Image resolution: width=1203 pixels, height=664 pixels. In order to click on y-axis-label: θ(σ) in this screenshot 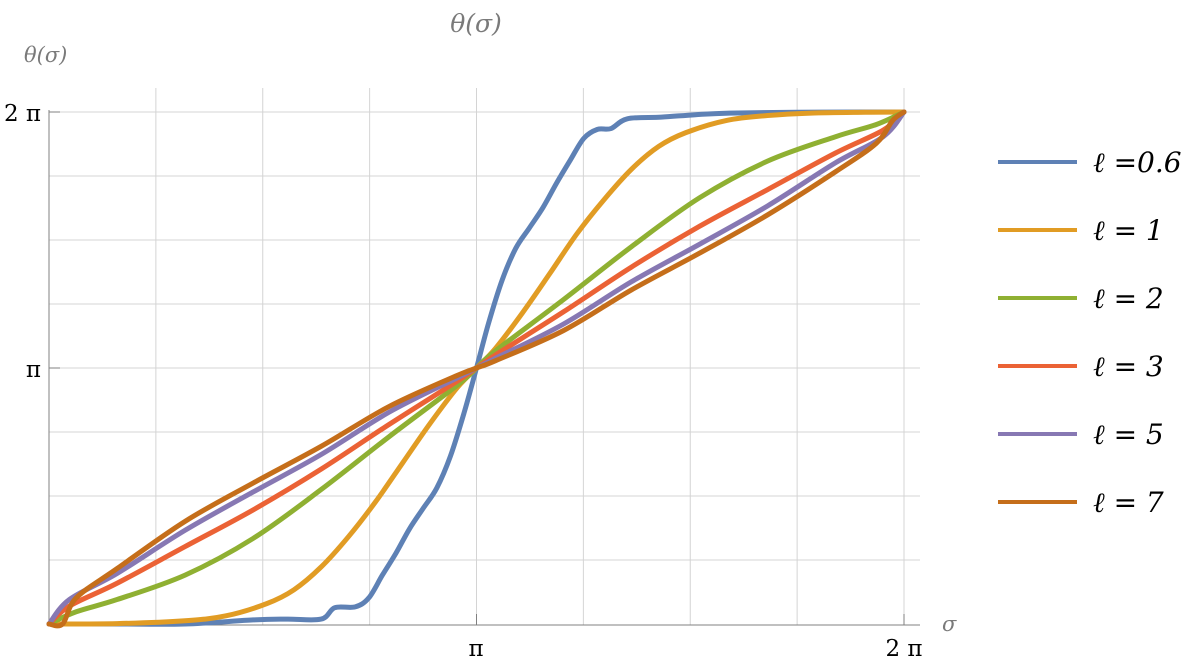, I will do `click(45, 55)`.